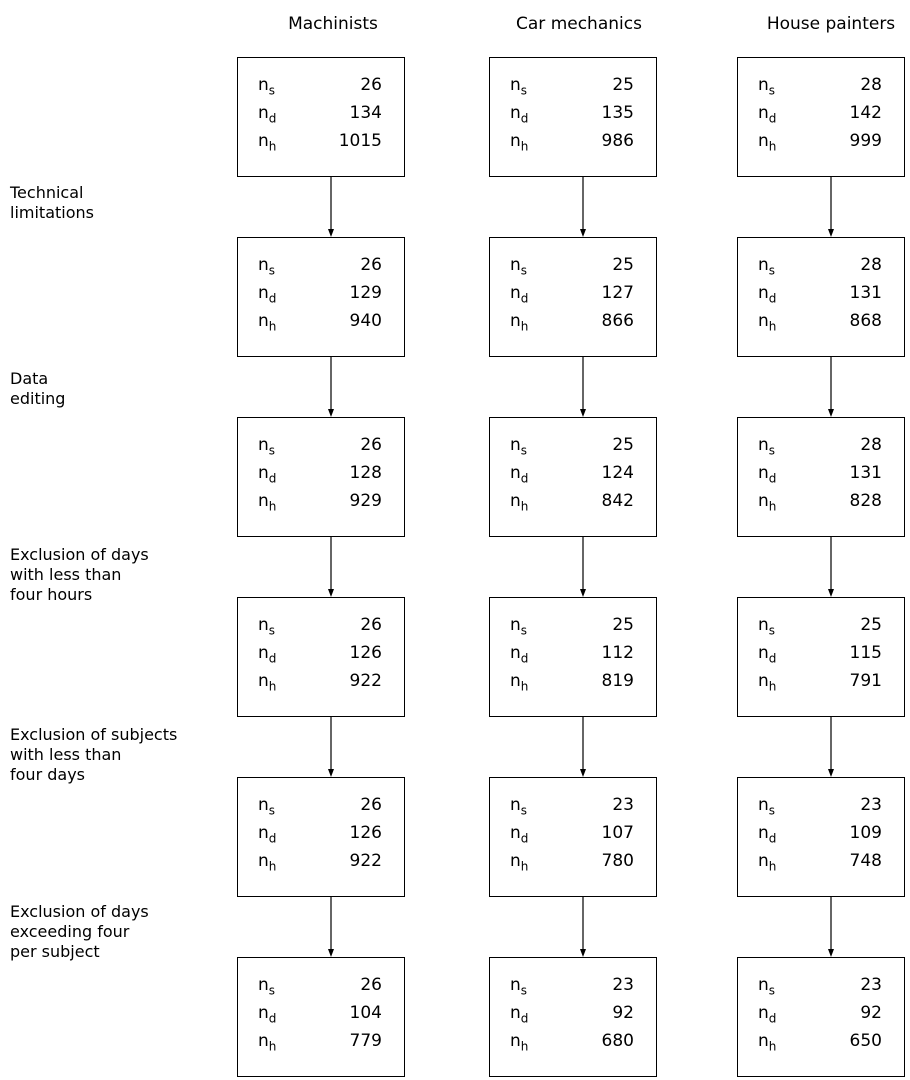  Describe the element at coordinates (617, 141) in the screenshot. I see `count-value: 986` at that location.